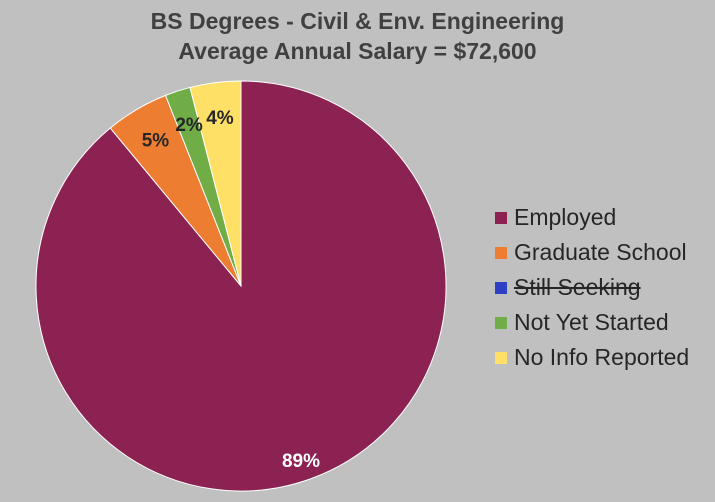 The height and width of the screenshot is (502, 715). Describe the element at coordinates (577, 287) in the screenshot. I see `legend-label-still-seeking: Still Seeking` at that location.